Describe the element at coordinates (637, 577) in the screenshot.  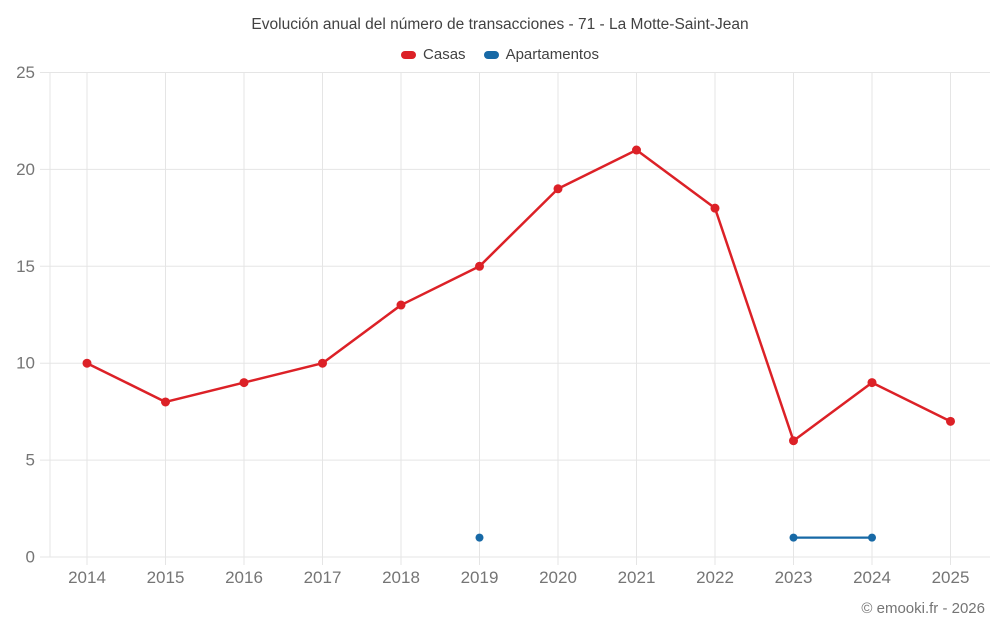
I see `x-tick-label: 2021` at that location.